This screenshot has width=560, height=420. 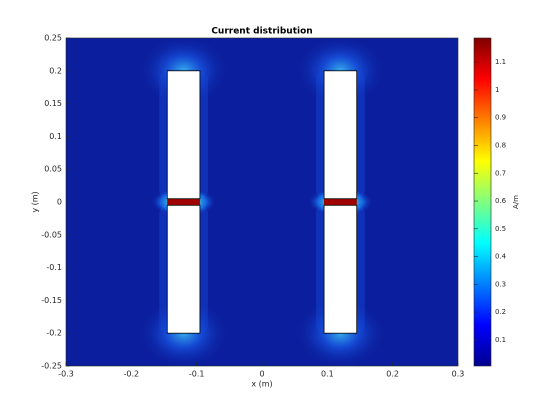 What do you see at coordinates (500, 284) in the screenshot?
I see `colorbar-tick-label: 0.3` at bounding box center [500, 284].